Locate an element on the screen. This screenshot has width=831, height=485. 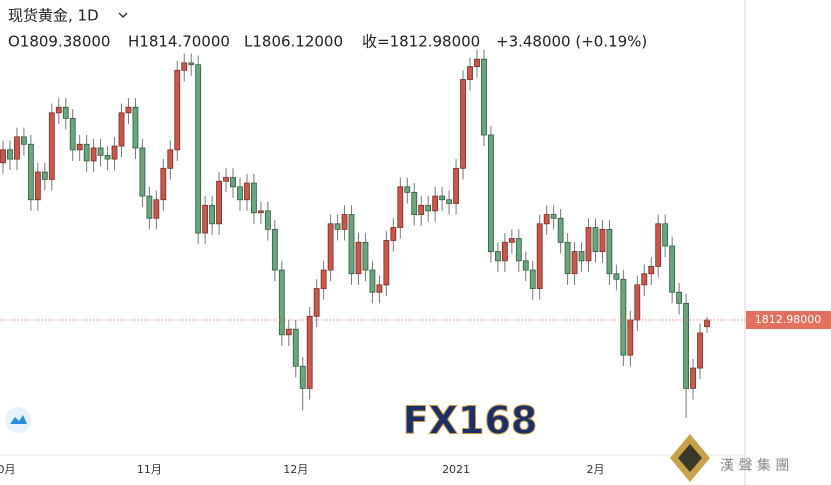
watermark: FX168 is located at coordinates (470, 421).